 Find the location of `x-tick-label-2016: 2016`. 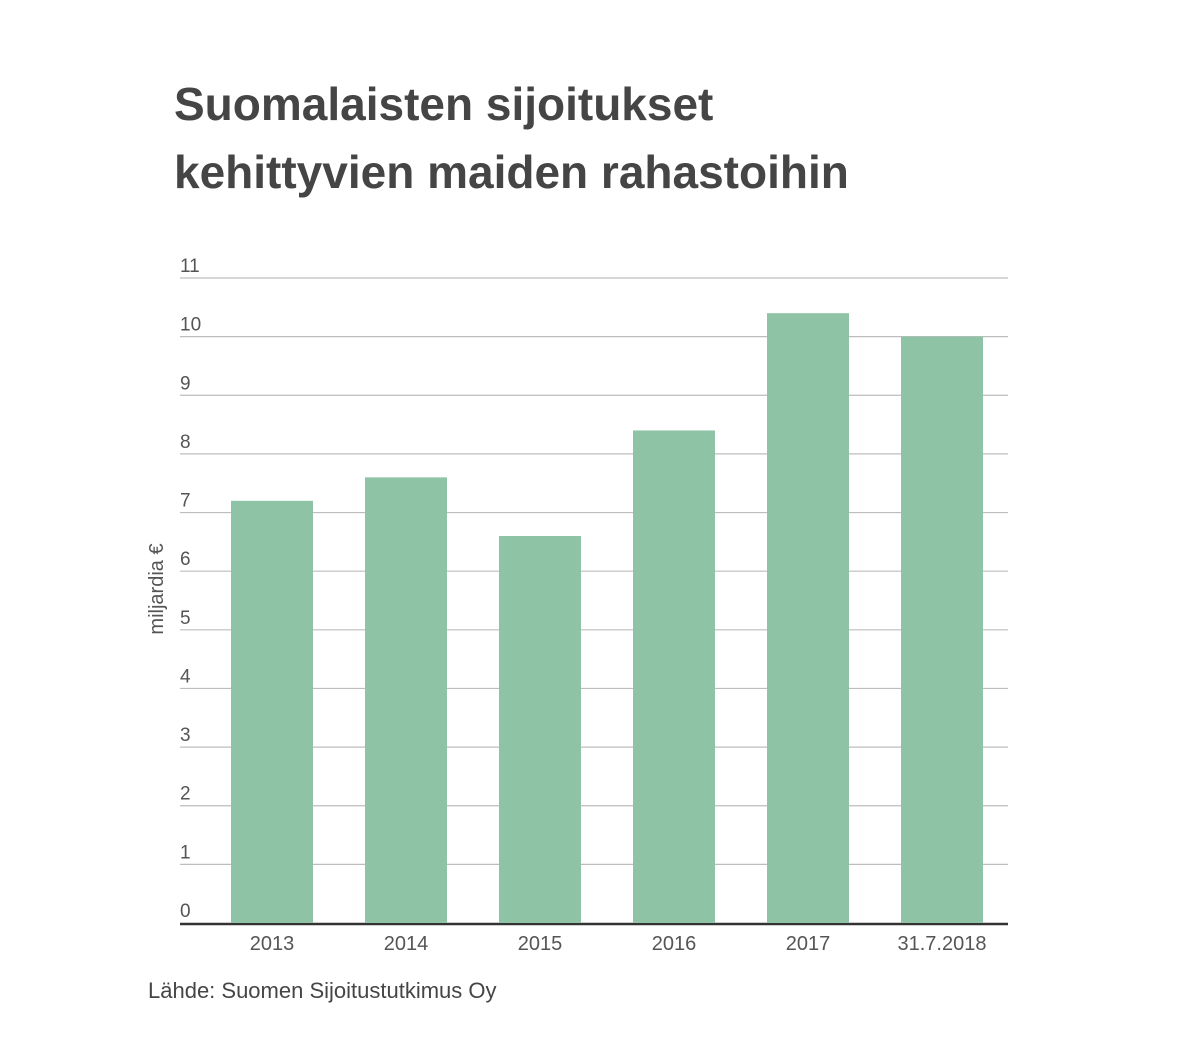

x-tick-label-2016: 2016 is located at coordinates (674, 944).